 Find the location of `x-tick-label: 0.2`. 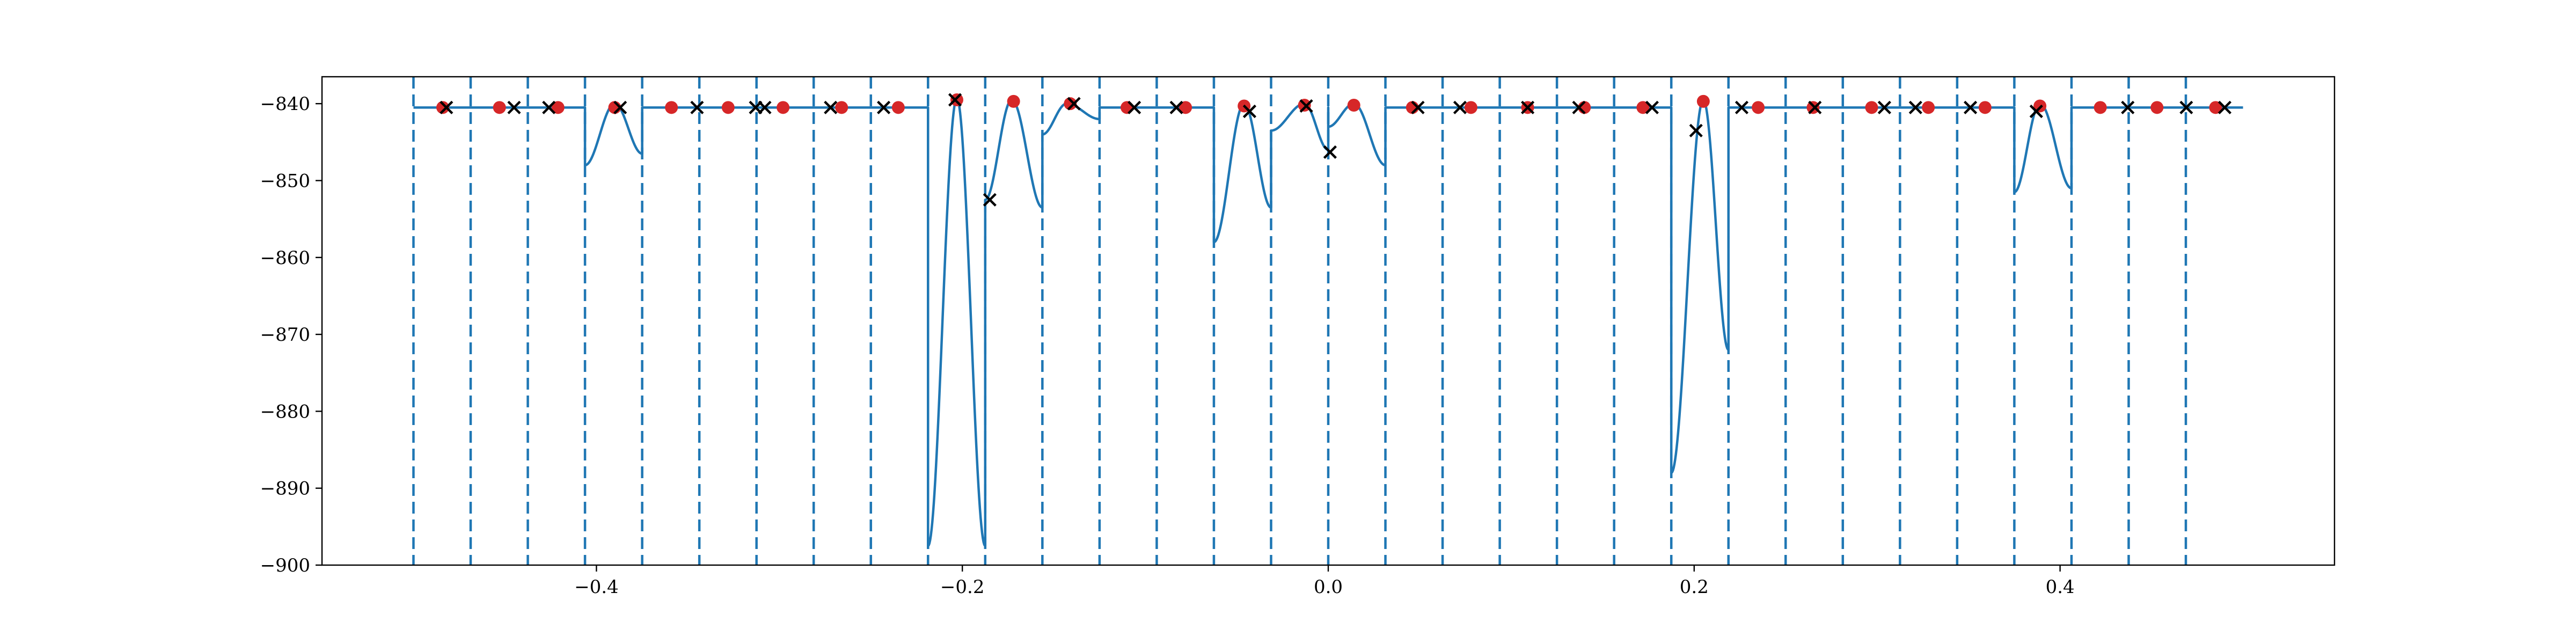

x-tick-label: 0.2 is located at coordinates (1694, 587).